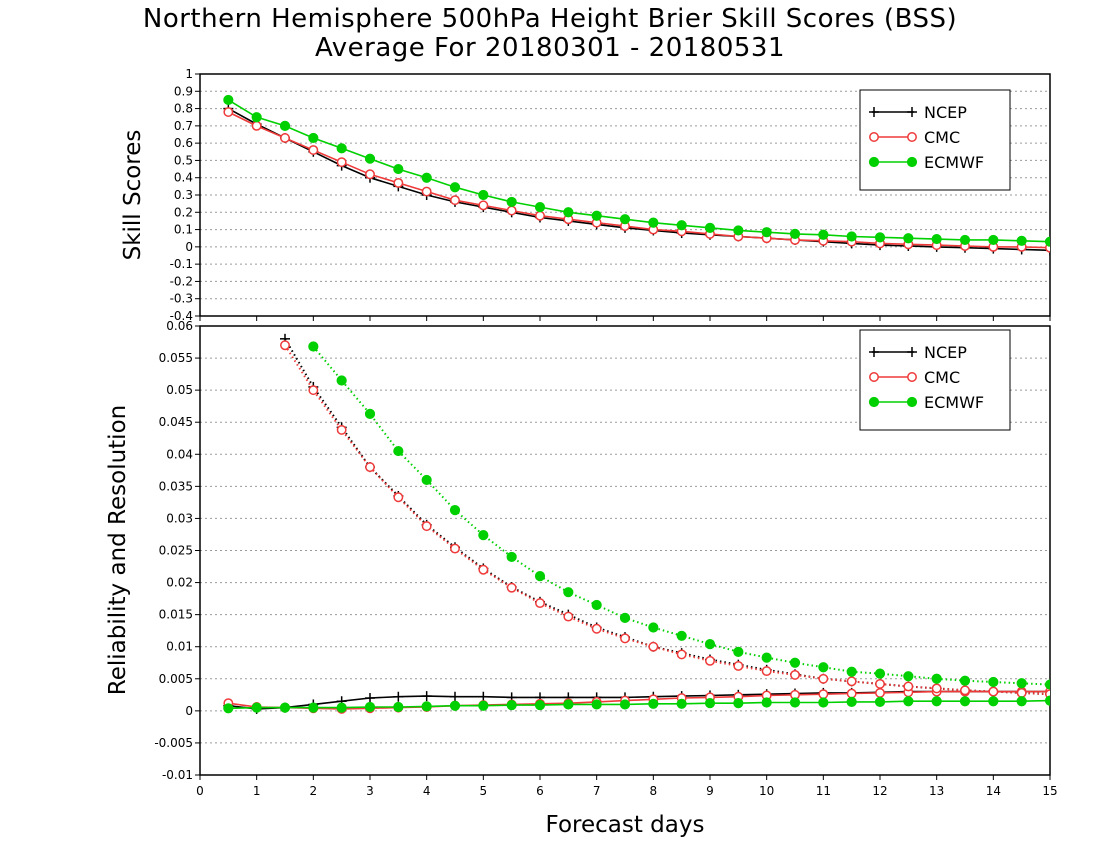 The image size is (1100, 850). What do you see at coordinates (176, 615) in the screenshot?
I see `y-tick-label: 0.015` at bounding box center [176, 615].